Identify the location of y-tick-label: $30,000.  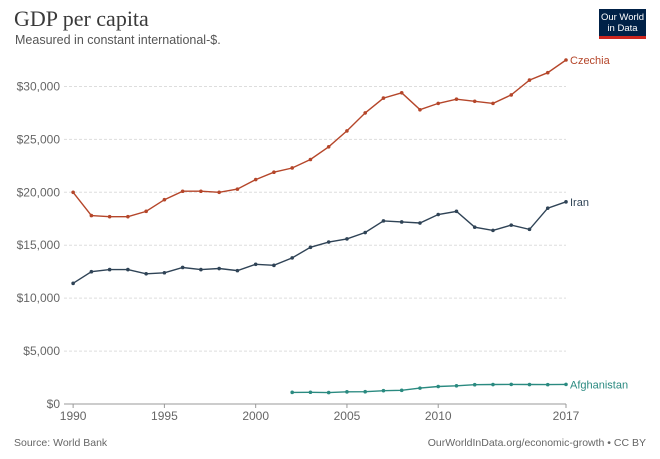
(39, 86).